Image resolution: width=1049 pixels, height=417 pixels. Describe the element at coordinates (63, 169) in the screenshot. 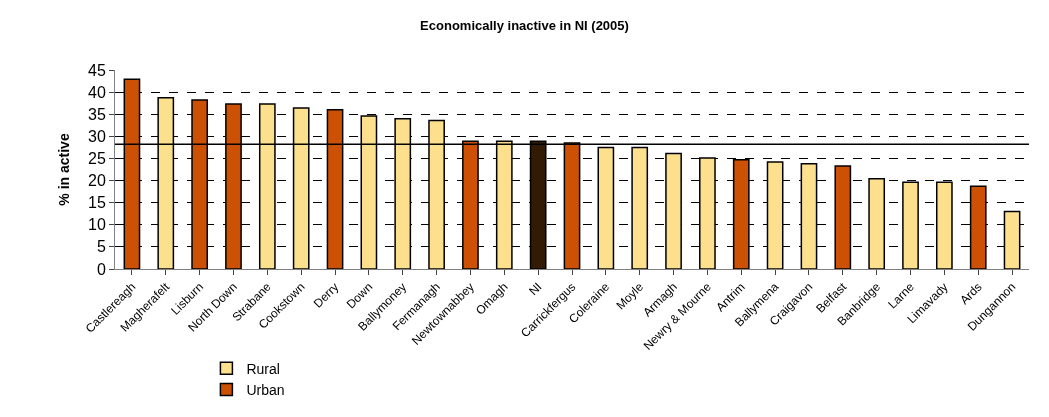

I see `y-axis-title: % in active` at that location.